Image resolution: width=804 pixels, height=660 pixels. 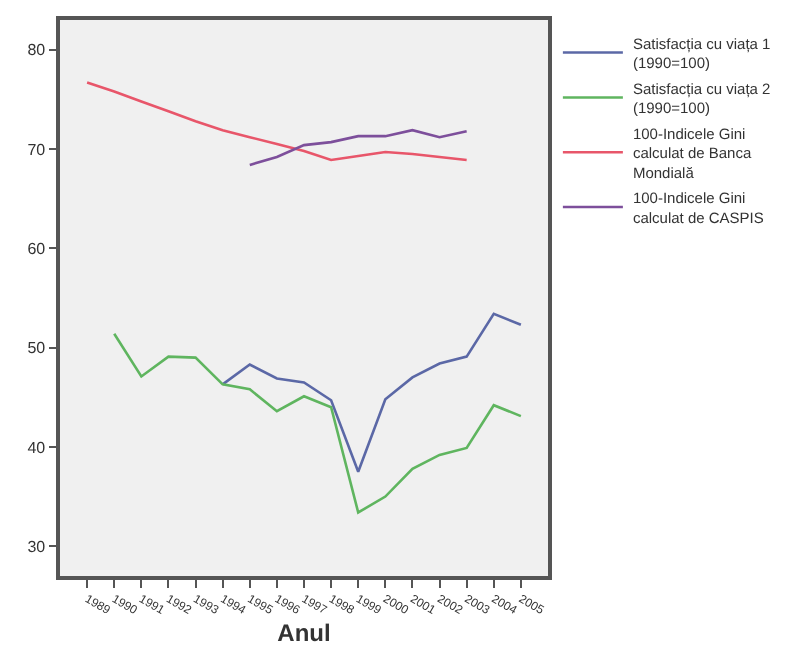 I want to click on y-tick-label: 40, so click(x=37, y=447).